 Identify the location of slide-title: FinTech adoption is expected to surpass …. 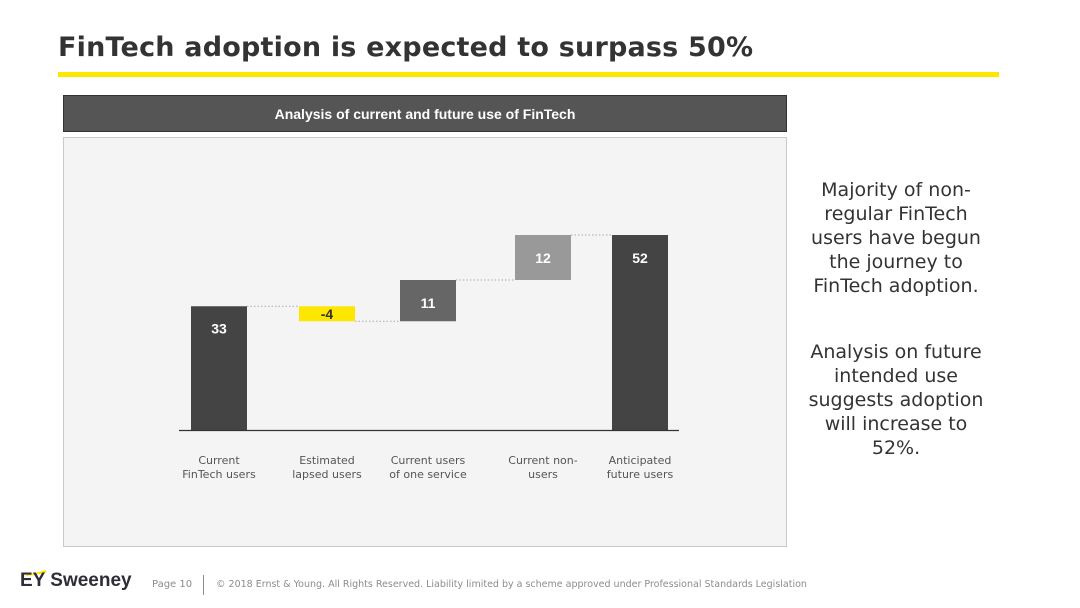
(406, 47).